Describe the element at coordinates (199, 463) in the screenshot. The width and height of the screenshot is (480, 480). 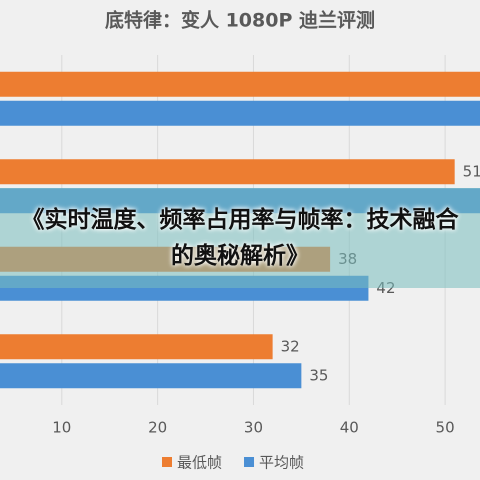
I see `legend-label: 最低帧` at that location.